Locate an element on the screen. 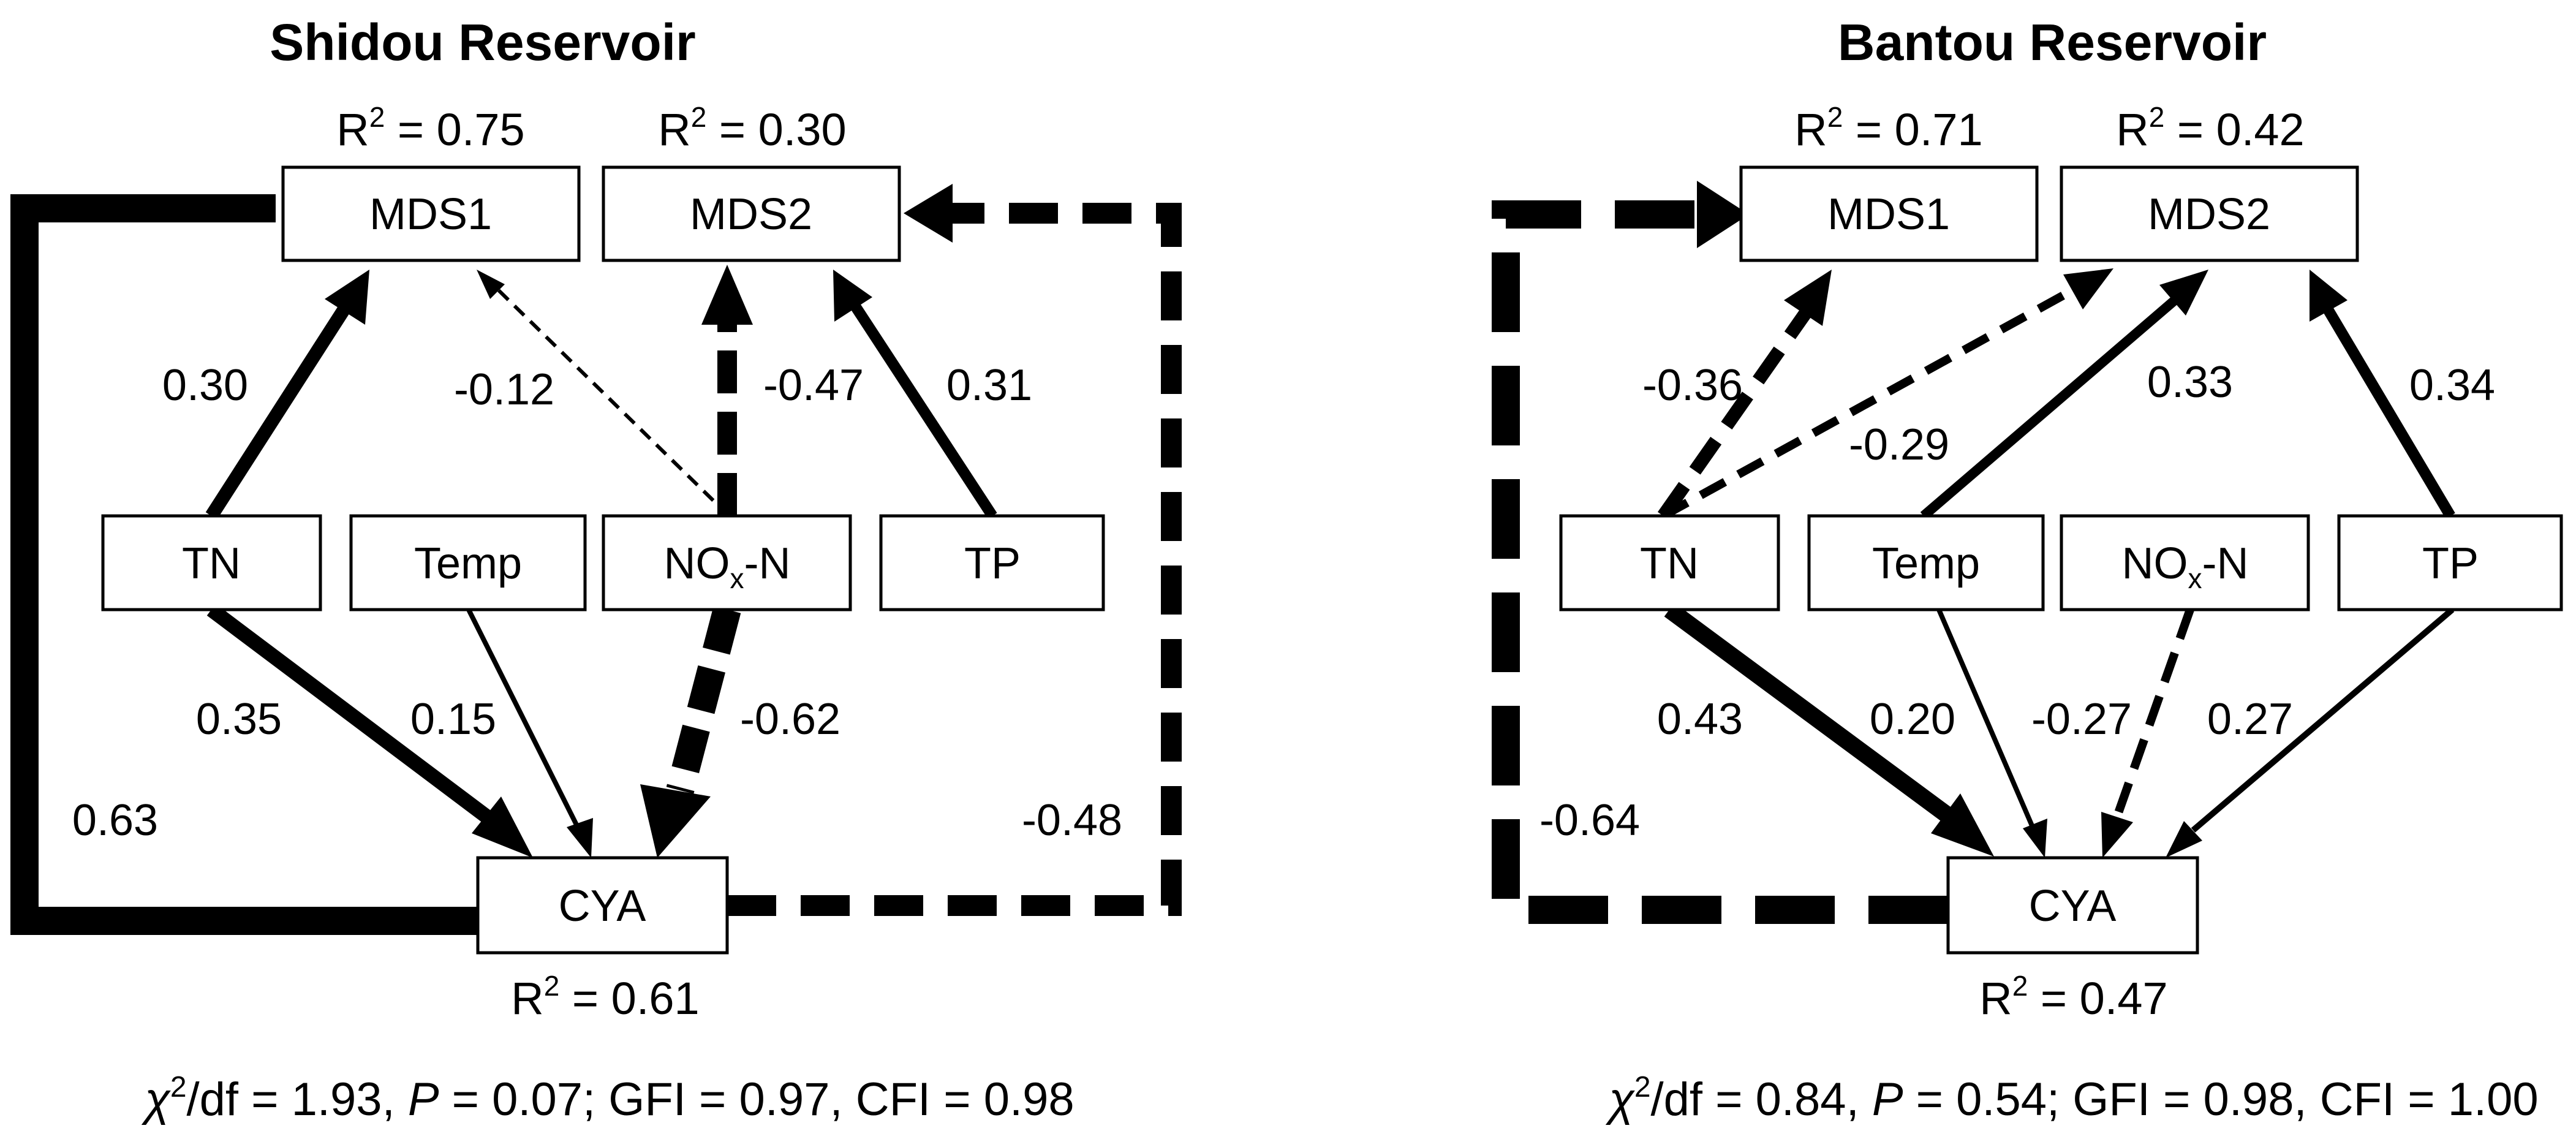 Image resolution: width=2576 pixels, height=1139 pixels. path-nox-mds1 is located at coordinates (612, 402).